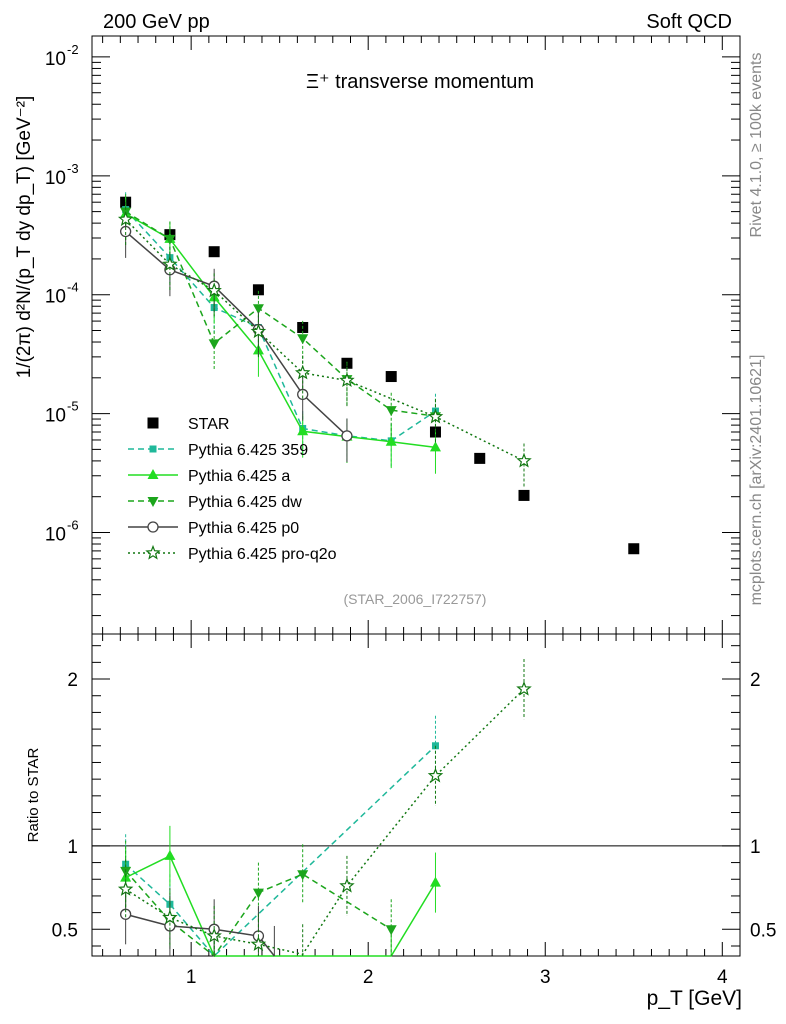  I want to click on legend-item-pythia-6-425-p0: Pythia 6.425 p0, so click(213, 528).